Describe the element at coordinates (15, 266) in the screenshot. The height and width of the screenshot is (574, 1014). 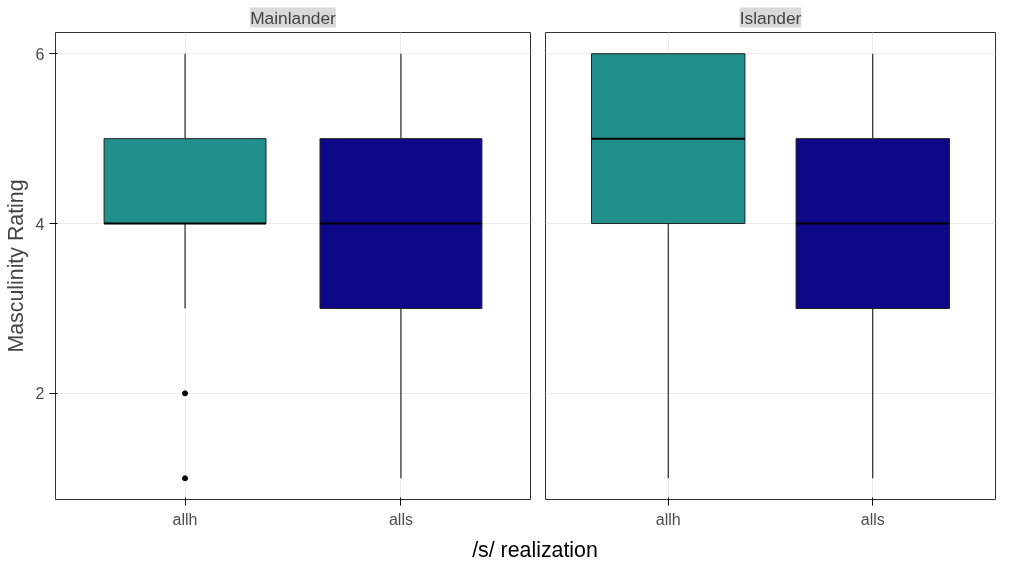
I see `y-axis-title: Masculinity Rating` at that location.